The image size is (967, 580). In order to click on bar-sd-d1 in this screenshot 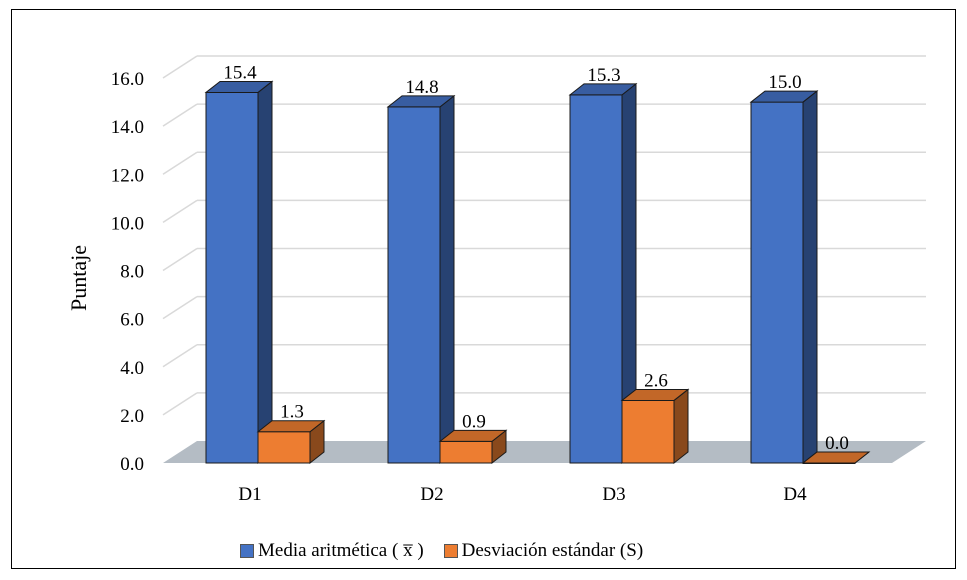, I will do `click(291, 442)`.